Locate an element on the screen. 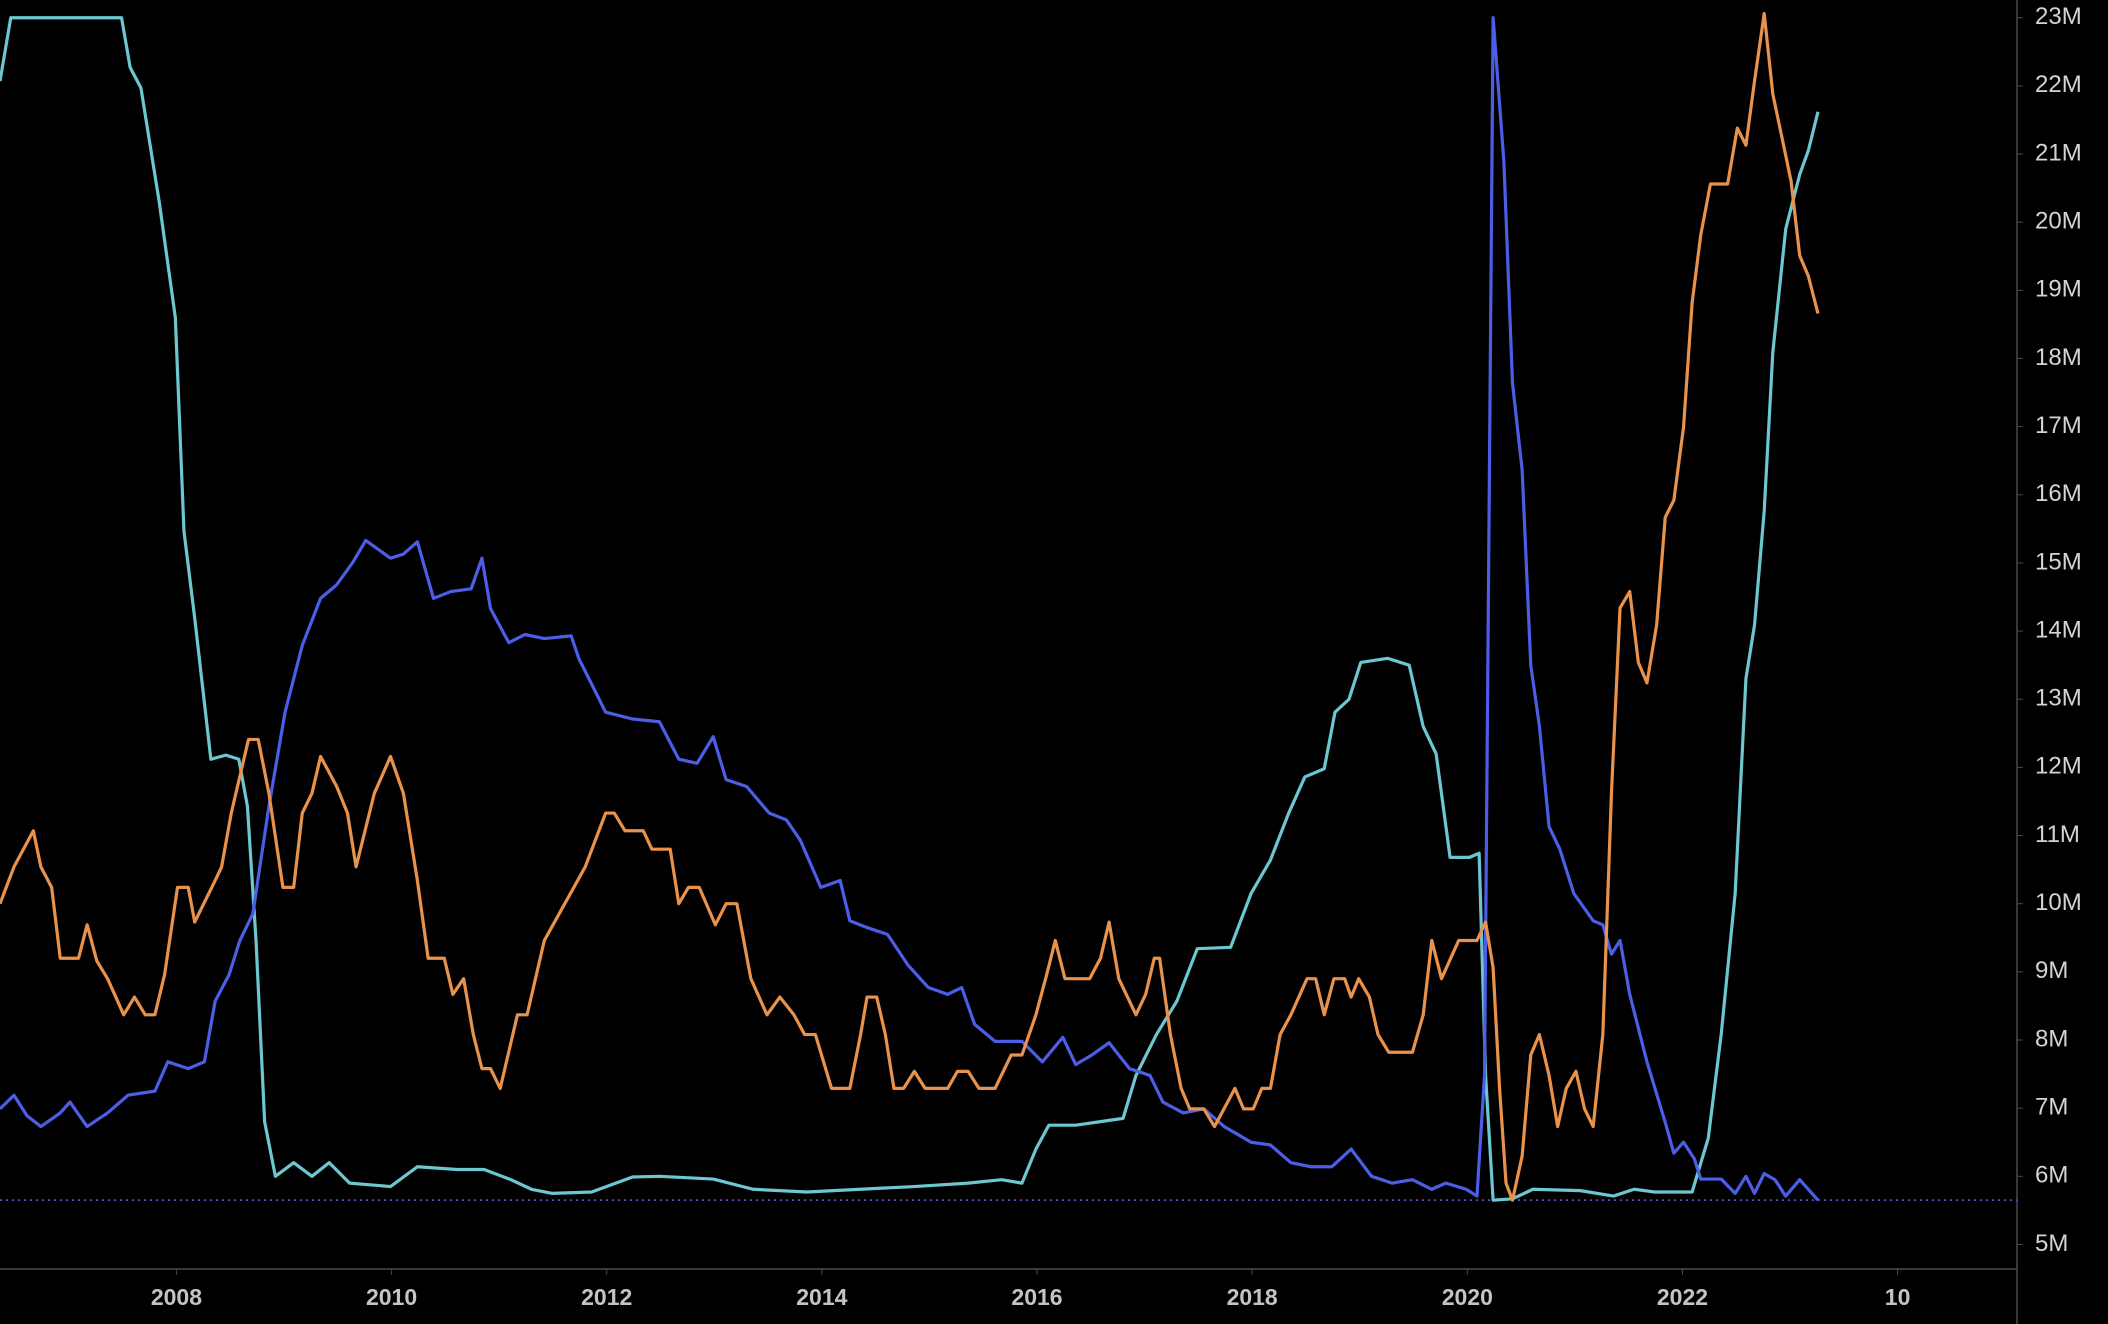  x-tick-label: 2018 is located at coordinates (1252, 1297).